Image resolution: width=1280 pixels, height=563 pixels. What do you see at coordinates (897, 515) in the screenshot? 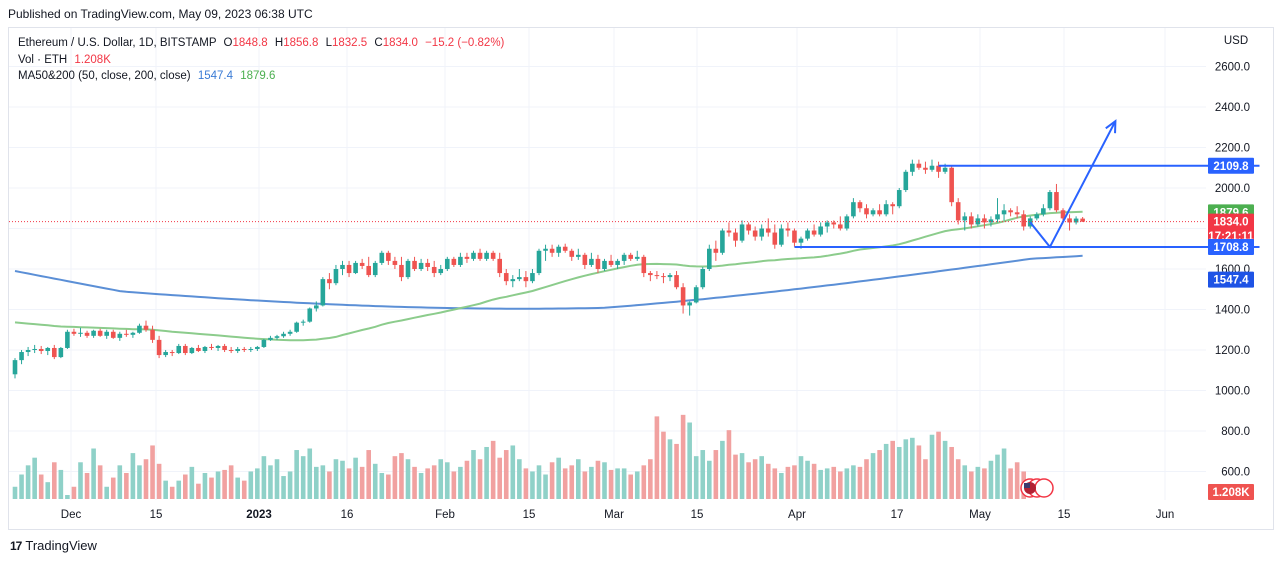
I see `time-tick-label: 17` at bounding box center [897, 515].